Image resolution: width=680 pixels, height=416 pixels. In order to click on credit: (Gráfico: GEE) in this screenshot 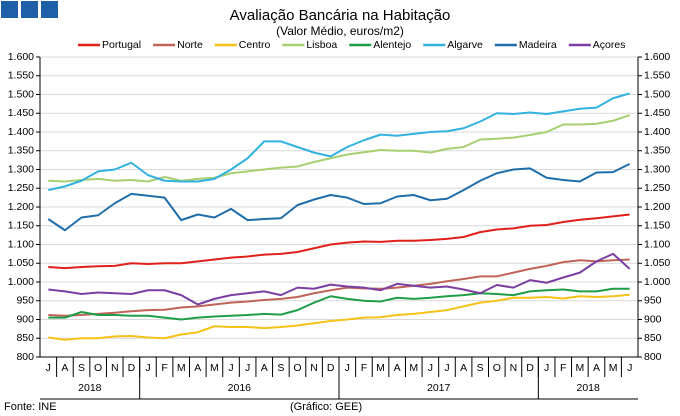, I will do `click(326, 407)`.